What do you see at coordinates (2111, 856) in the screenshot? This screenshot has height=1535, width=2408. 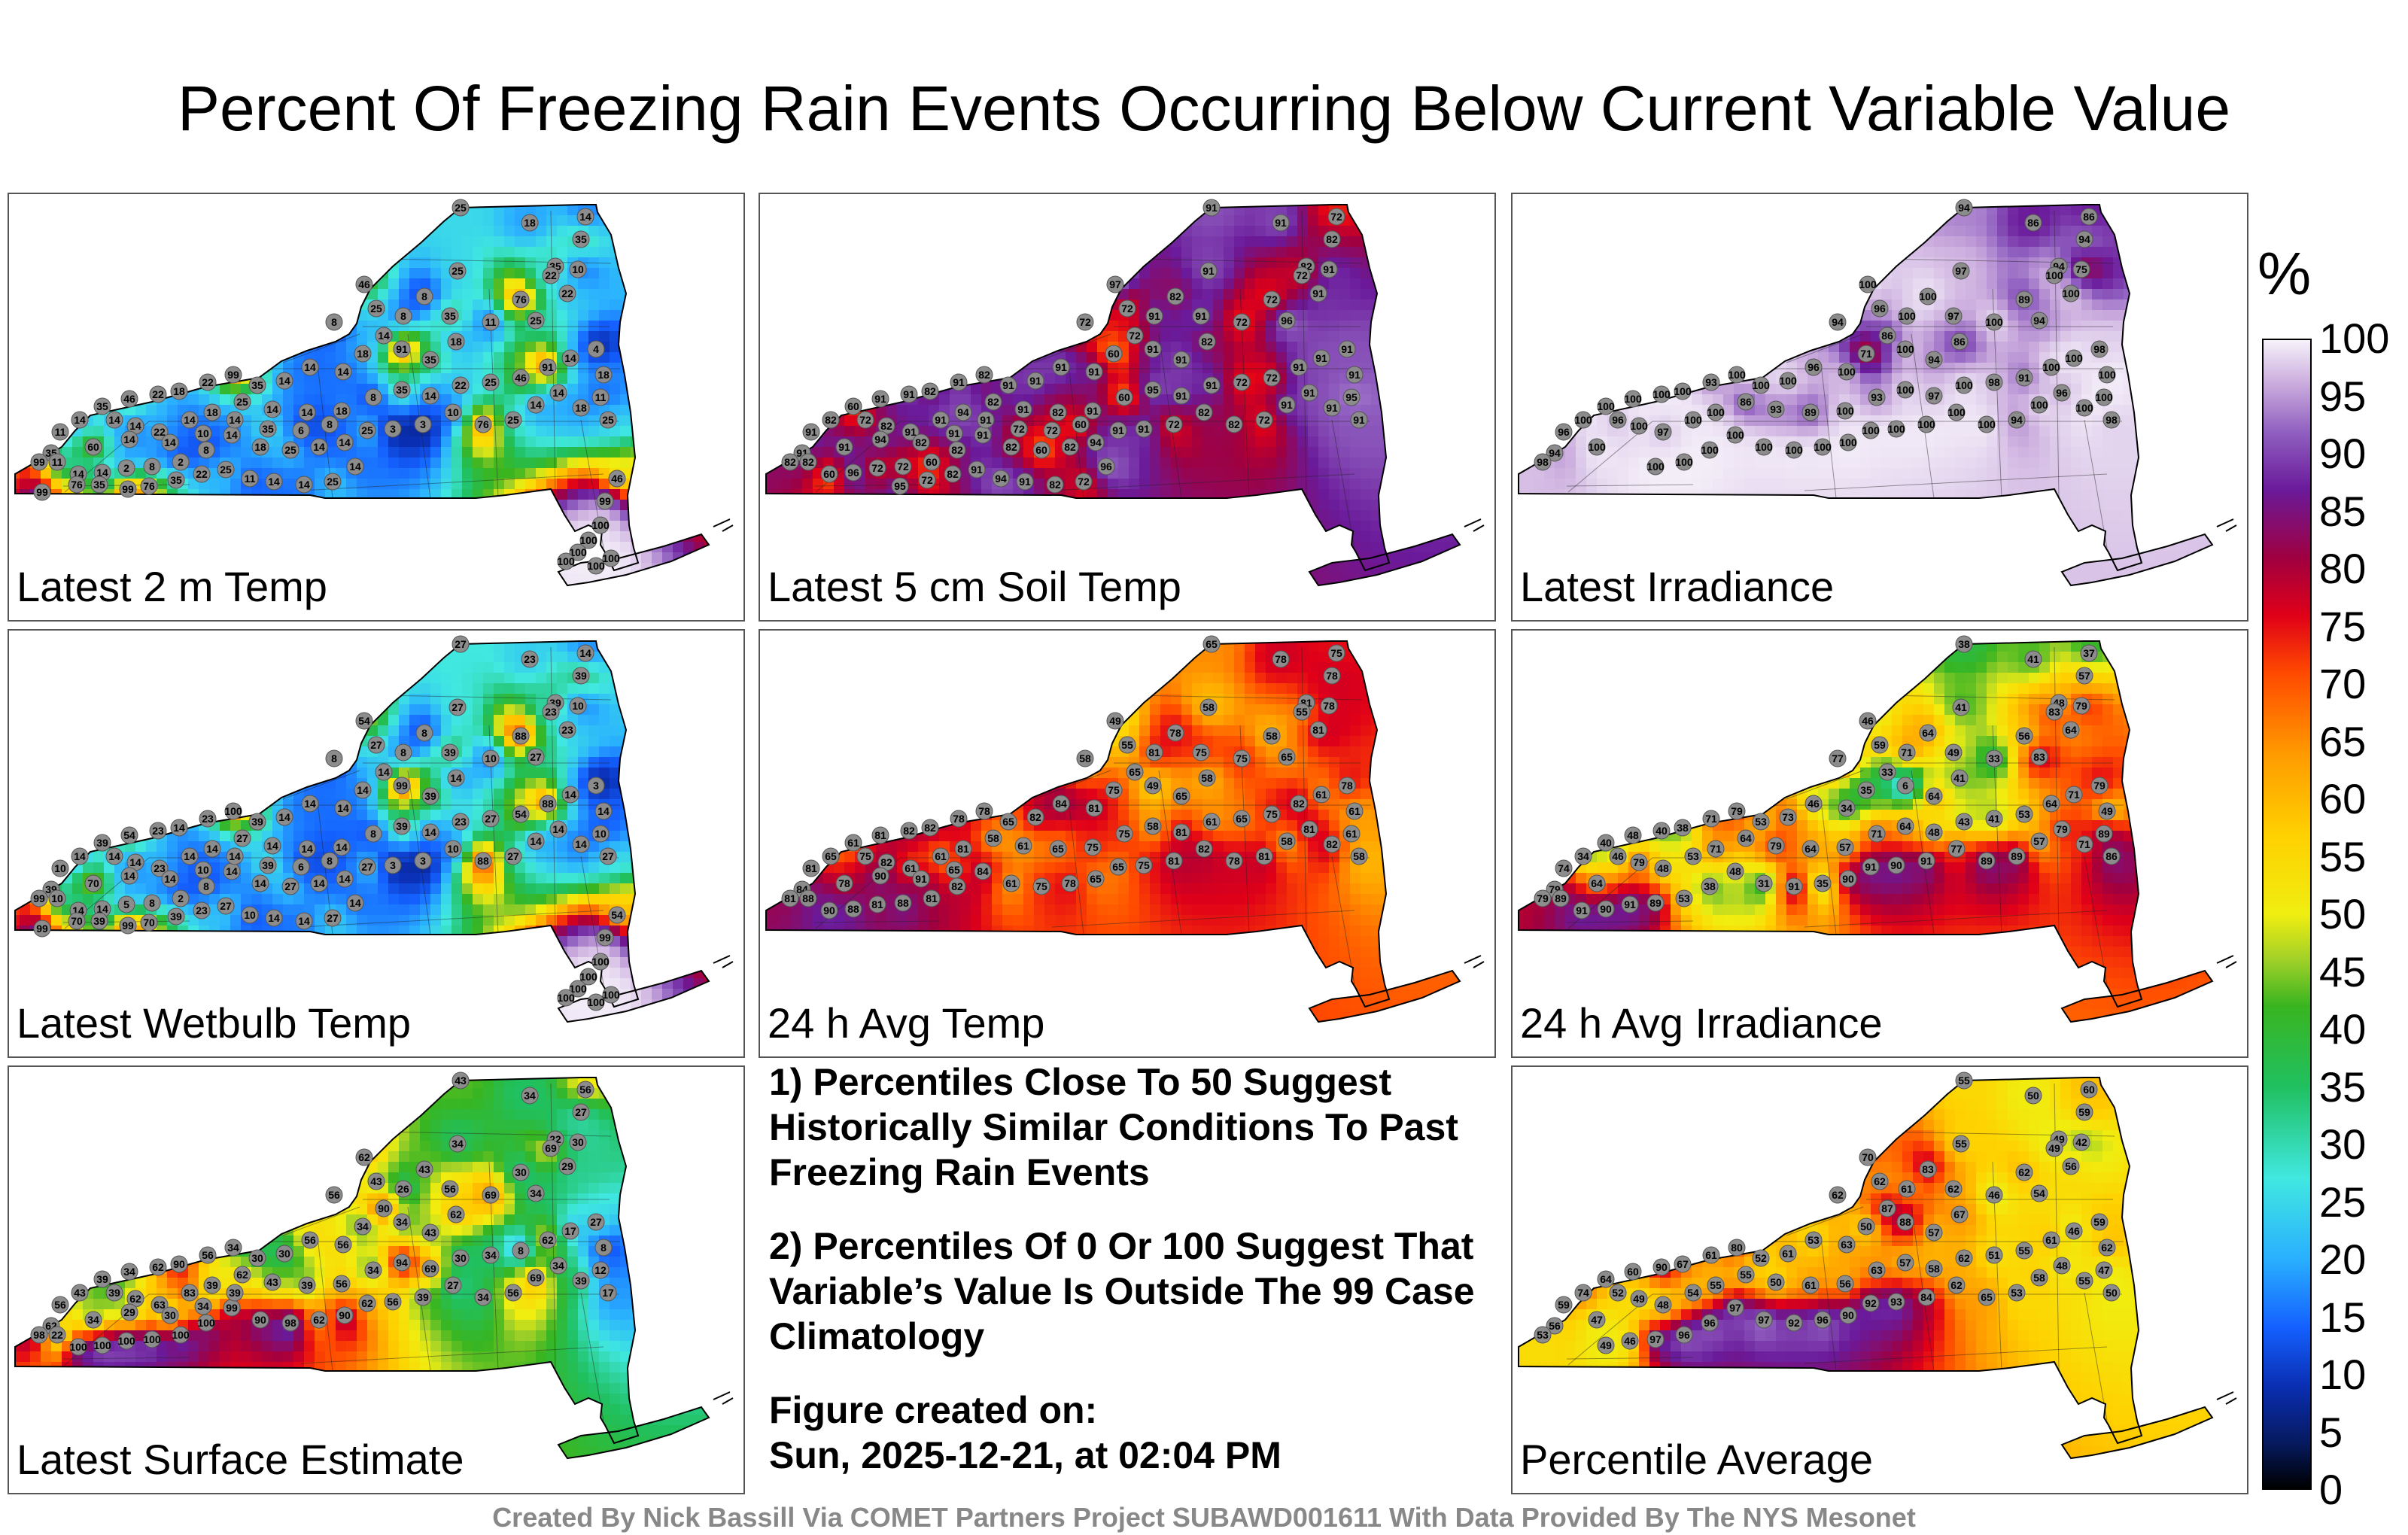 I see `station-marker: 86` at bounding box center [2111, 856].